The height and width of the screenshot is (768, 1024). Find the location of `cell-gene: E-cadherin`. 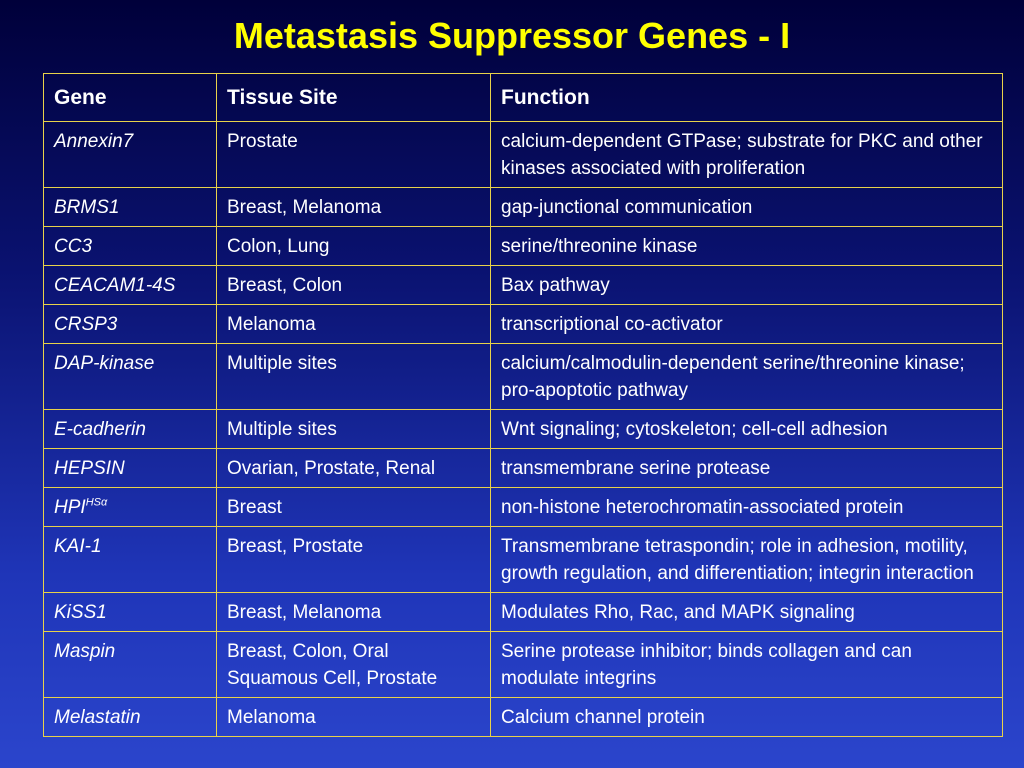

cell-gene: E-cadherin is located at coordinates (130, 429).